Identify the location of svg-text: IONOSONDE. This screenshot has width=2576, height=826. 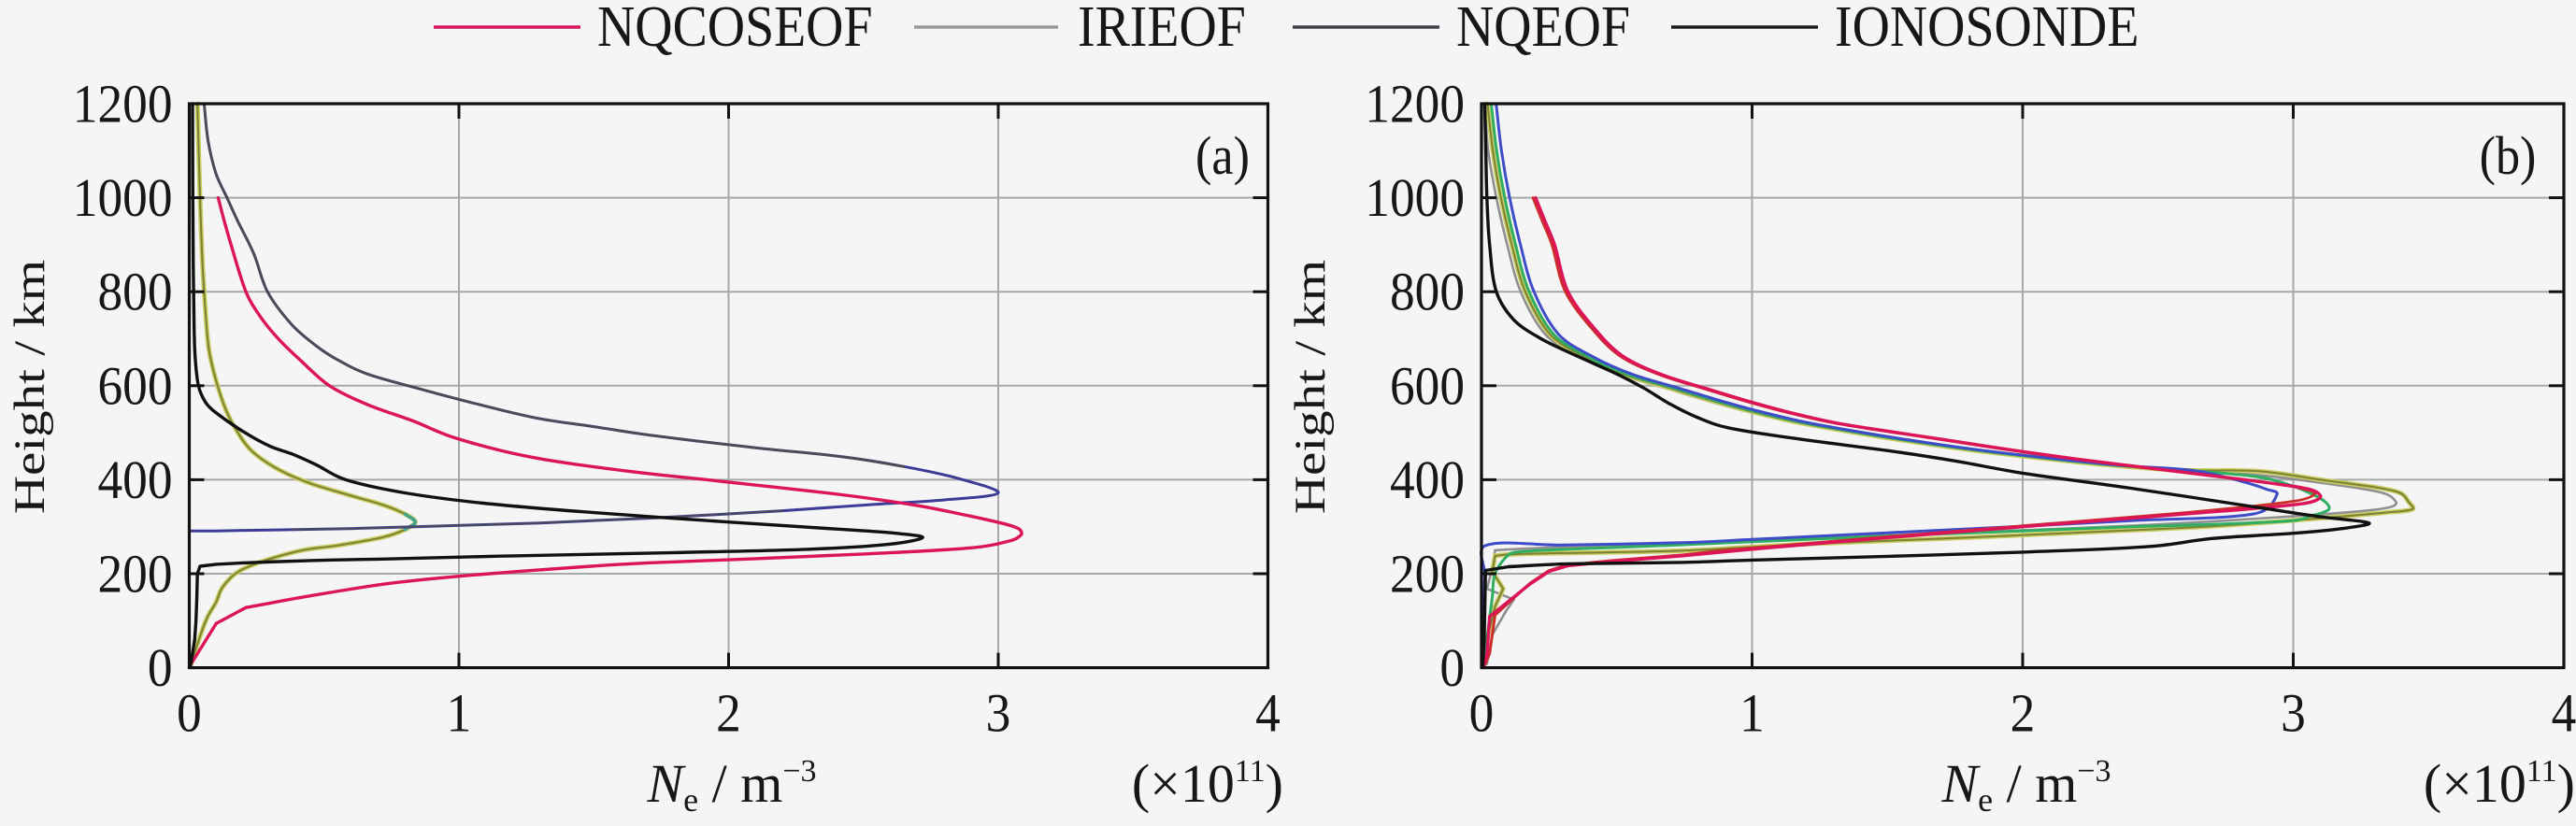
(1987, 29).